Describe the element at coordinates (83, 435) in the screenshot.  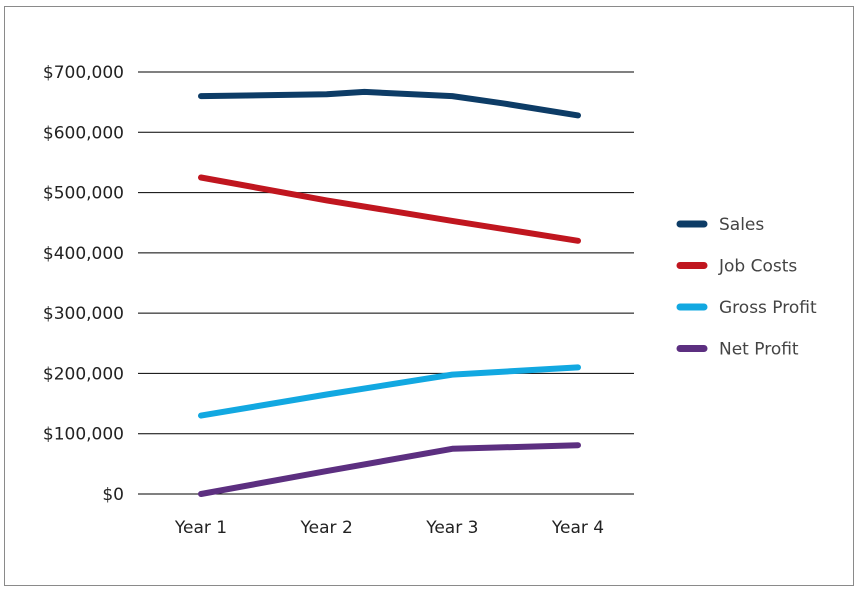
I see `y-tick-label: $100,000` at that location.